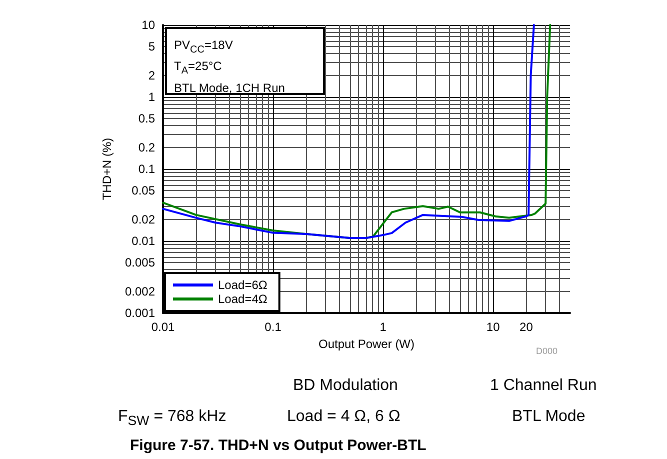 The image size is (667, 459). I want to click on text: BD Modulation, so click(345, 386).